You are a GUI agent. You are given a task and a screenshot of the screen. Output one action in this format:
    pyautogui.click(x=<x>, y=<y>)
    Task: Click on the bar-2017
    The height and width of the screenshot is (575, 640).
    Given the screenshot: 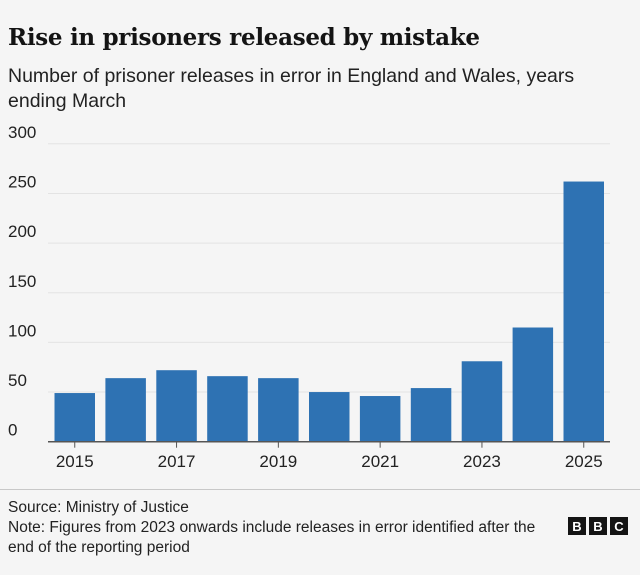 What is the action you would take?
    pyautogui.click(x=176, y=406)
    